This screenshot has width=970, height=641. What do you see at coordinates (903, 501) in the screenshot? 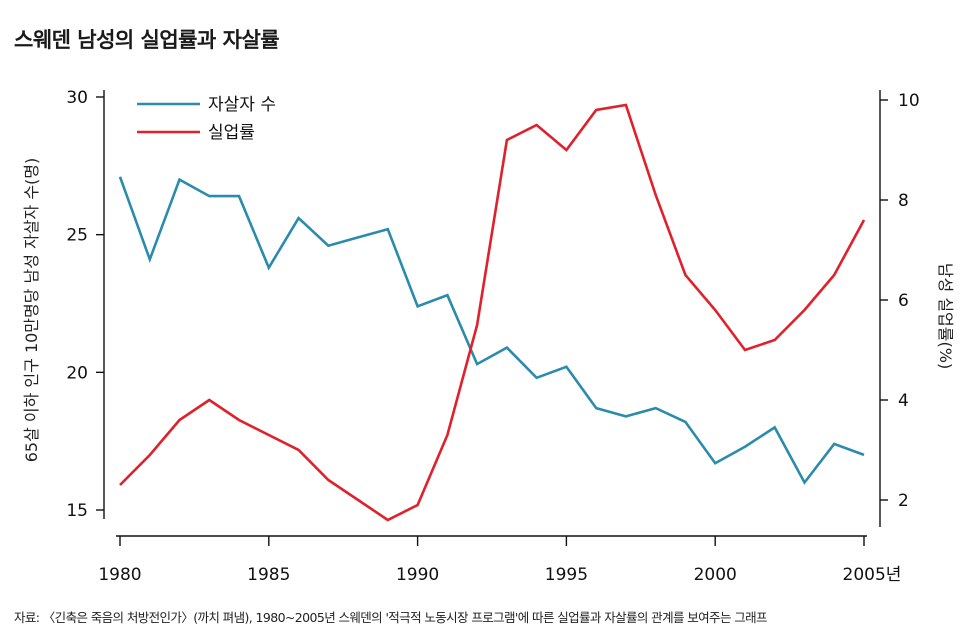
I see `y-right-tick-label: 2` at bounding box center [903, 501].